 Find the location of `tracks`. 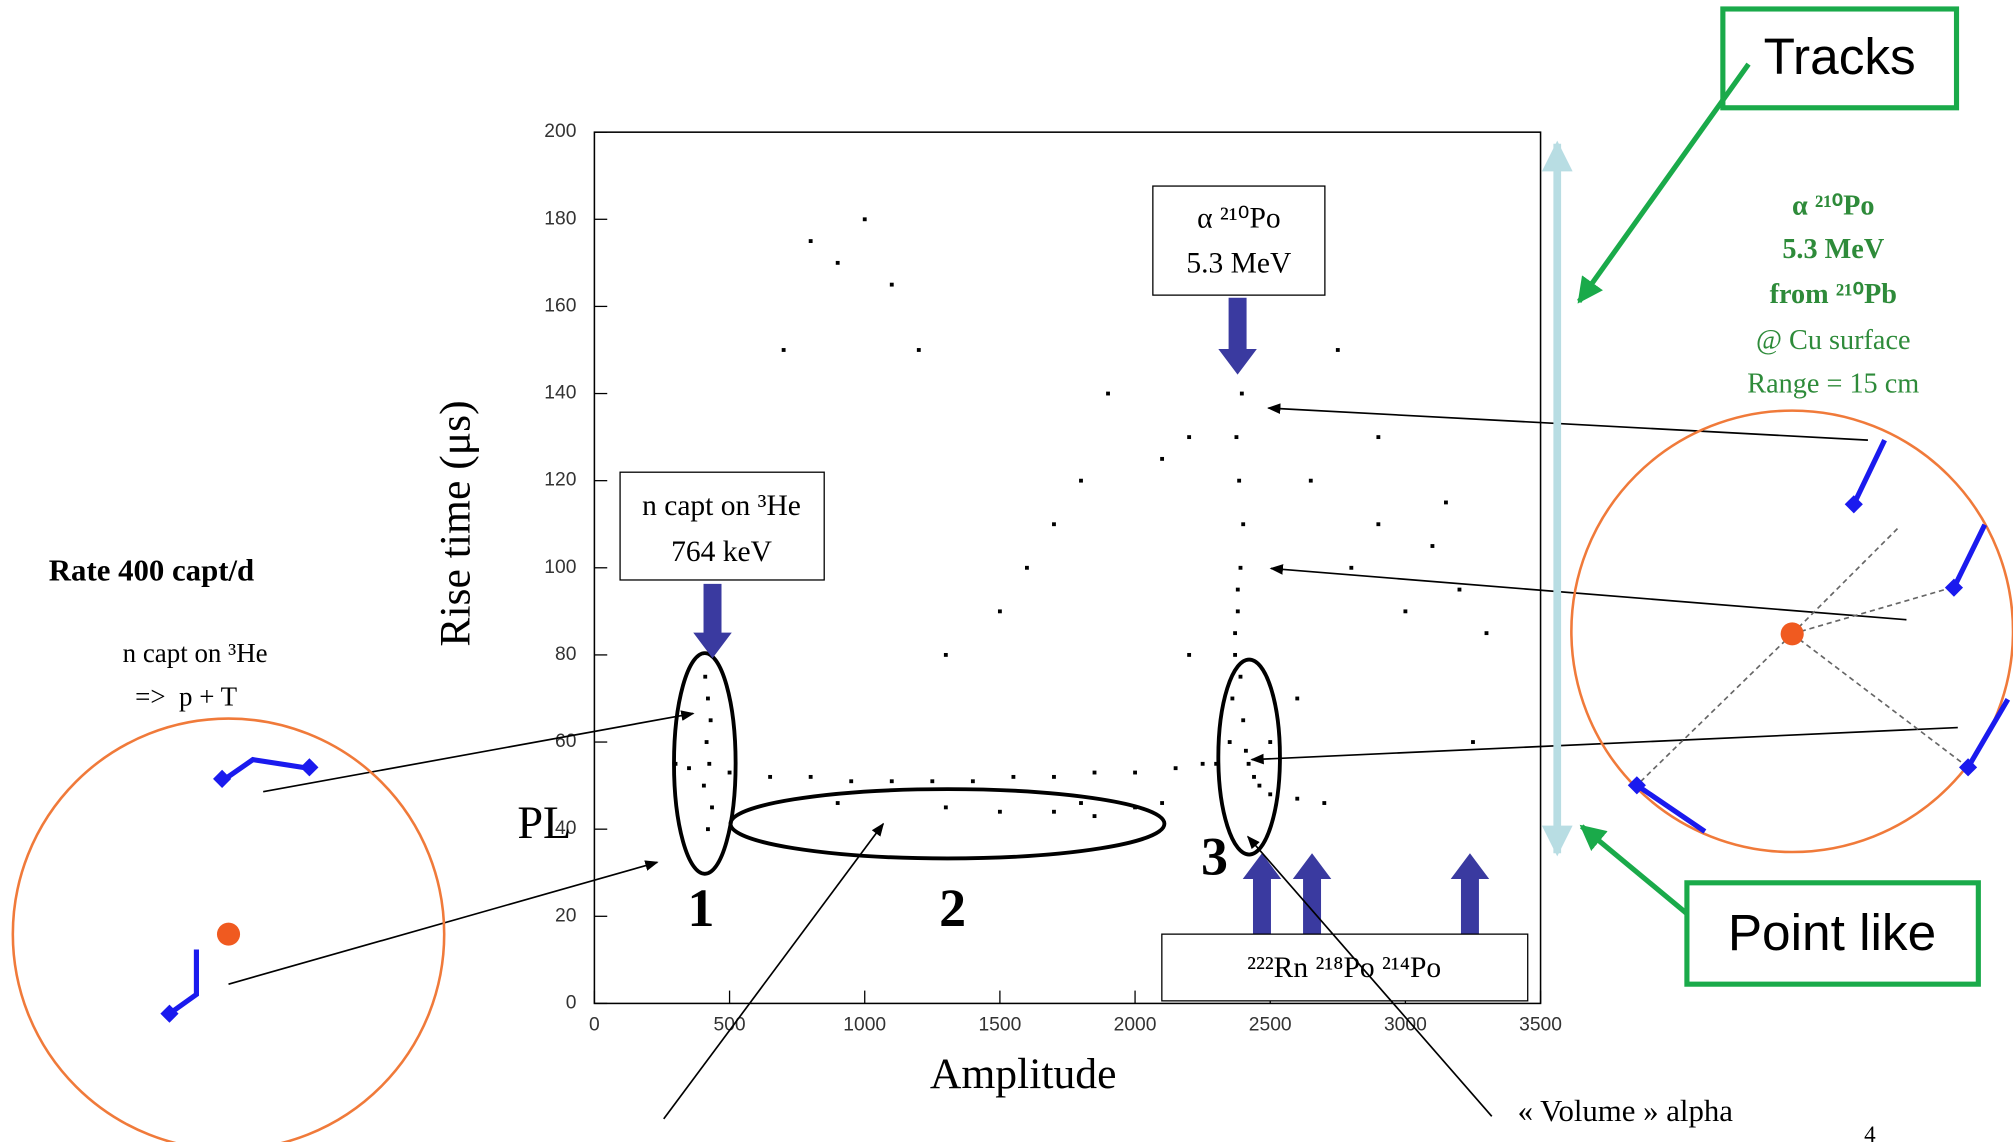

tracks is located at coordinates (1823, 636).